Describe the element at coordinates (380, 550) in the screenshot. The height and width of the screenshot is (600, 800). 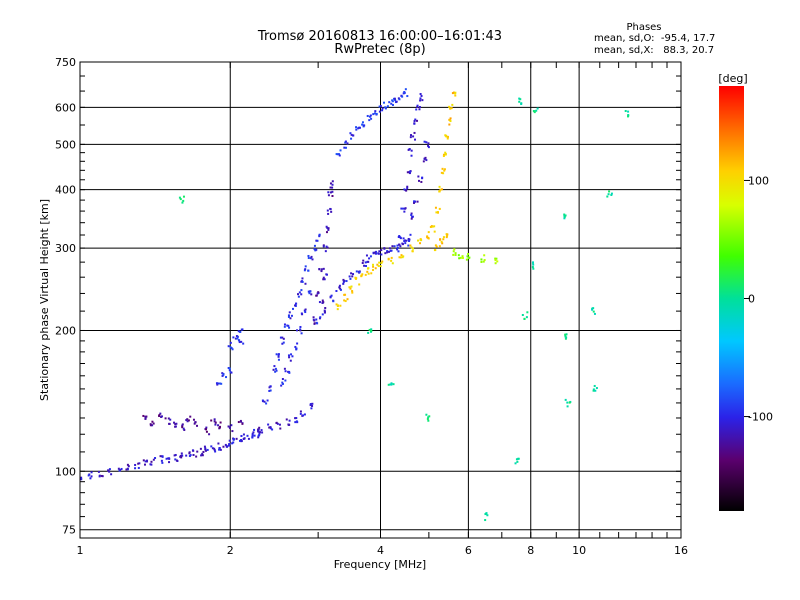
I see `x-tick-label: 4` at that location.